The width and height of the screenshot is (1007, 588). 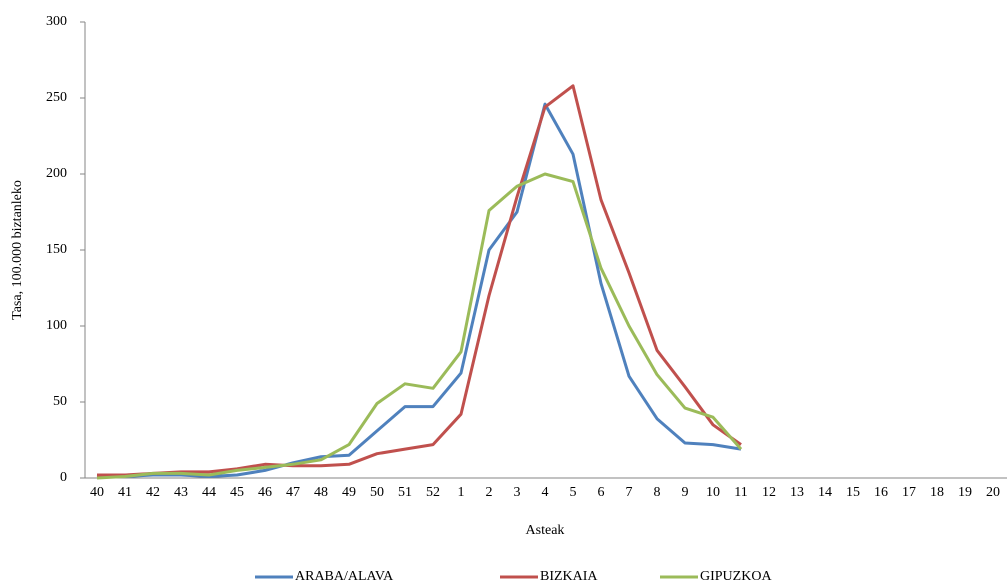 I want to click on x-tick-label: 19, so click(x=965, y=492).